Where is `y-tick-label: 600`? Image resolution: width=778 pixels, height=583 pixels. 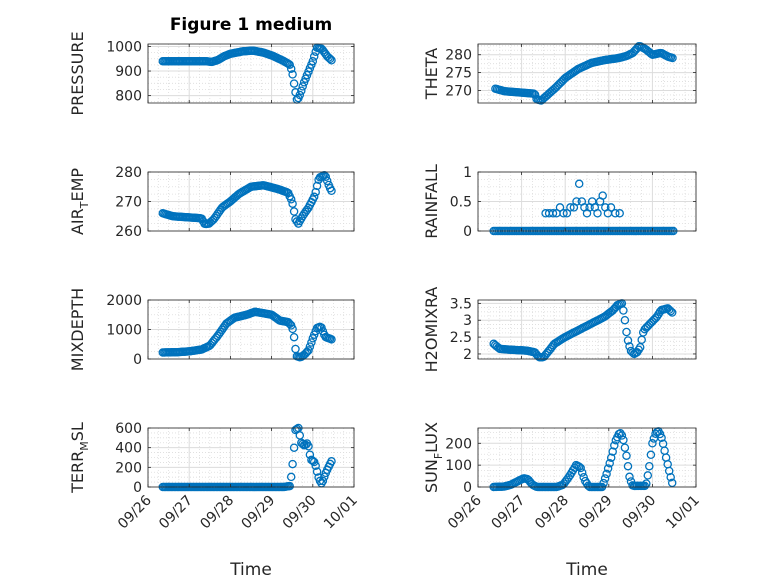 y-tick-label: 600 is located at coordinates (128, 429).